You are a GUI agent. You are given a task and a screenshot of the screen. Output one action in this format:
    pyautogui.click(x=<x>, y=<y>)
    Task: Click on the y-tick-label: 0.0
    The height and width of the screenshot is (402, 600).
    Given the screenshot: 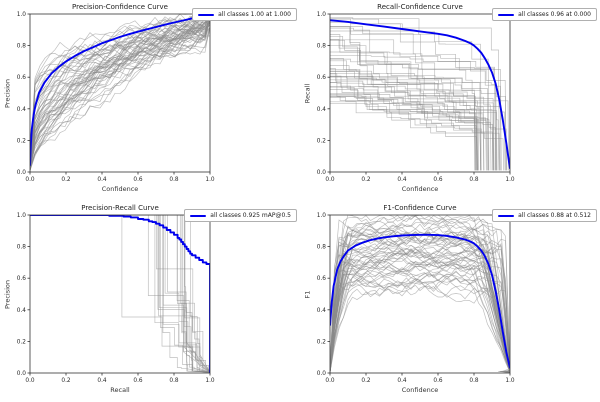 What is the action you would take?
    pyautogui.click(x=22, y=374)
    